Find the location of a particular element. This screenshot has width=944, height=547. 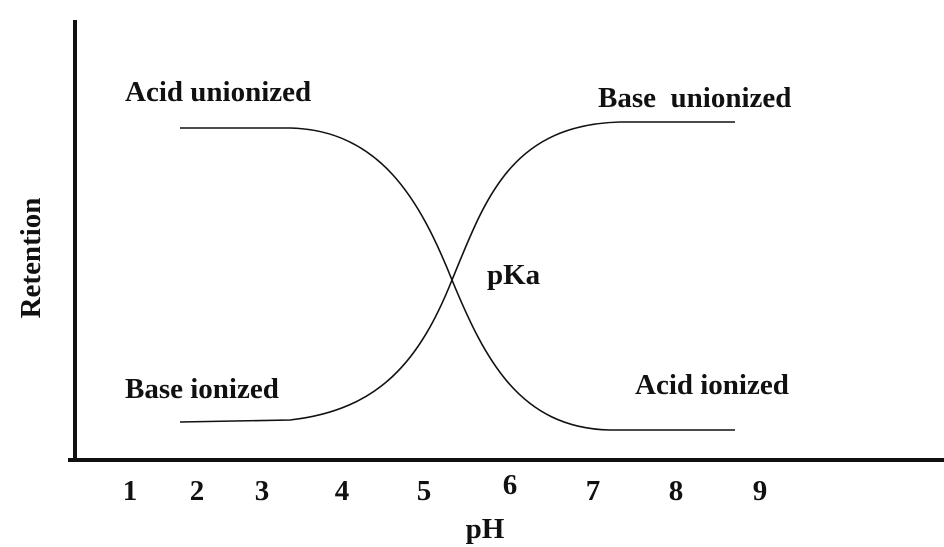

x-tick-label: 1 is located at coordinates (130, 491).